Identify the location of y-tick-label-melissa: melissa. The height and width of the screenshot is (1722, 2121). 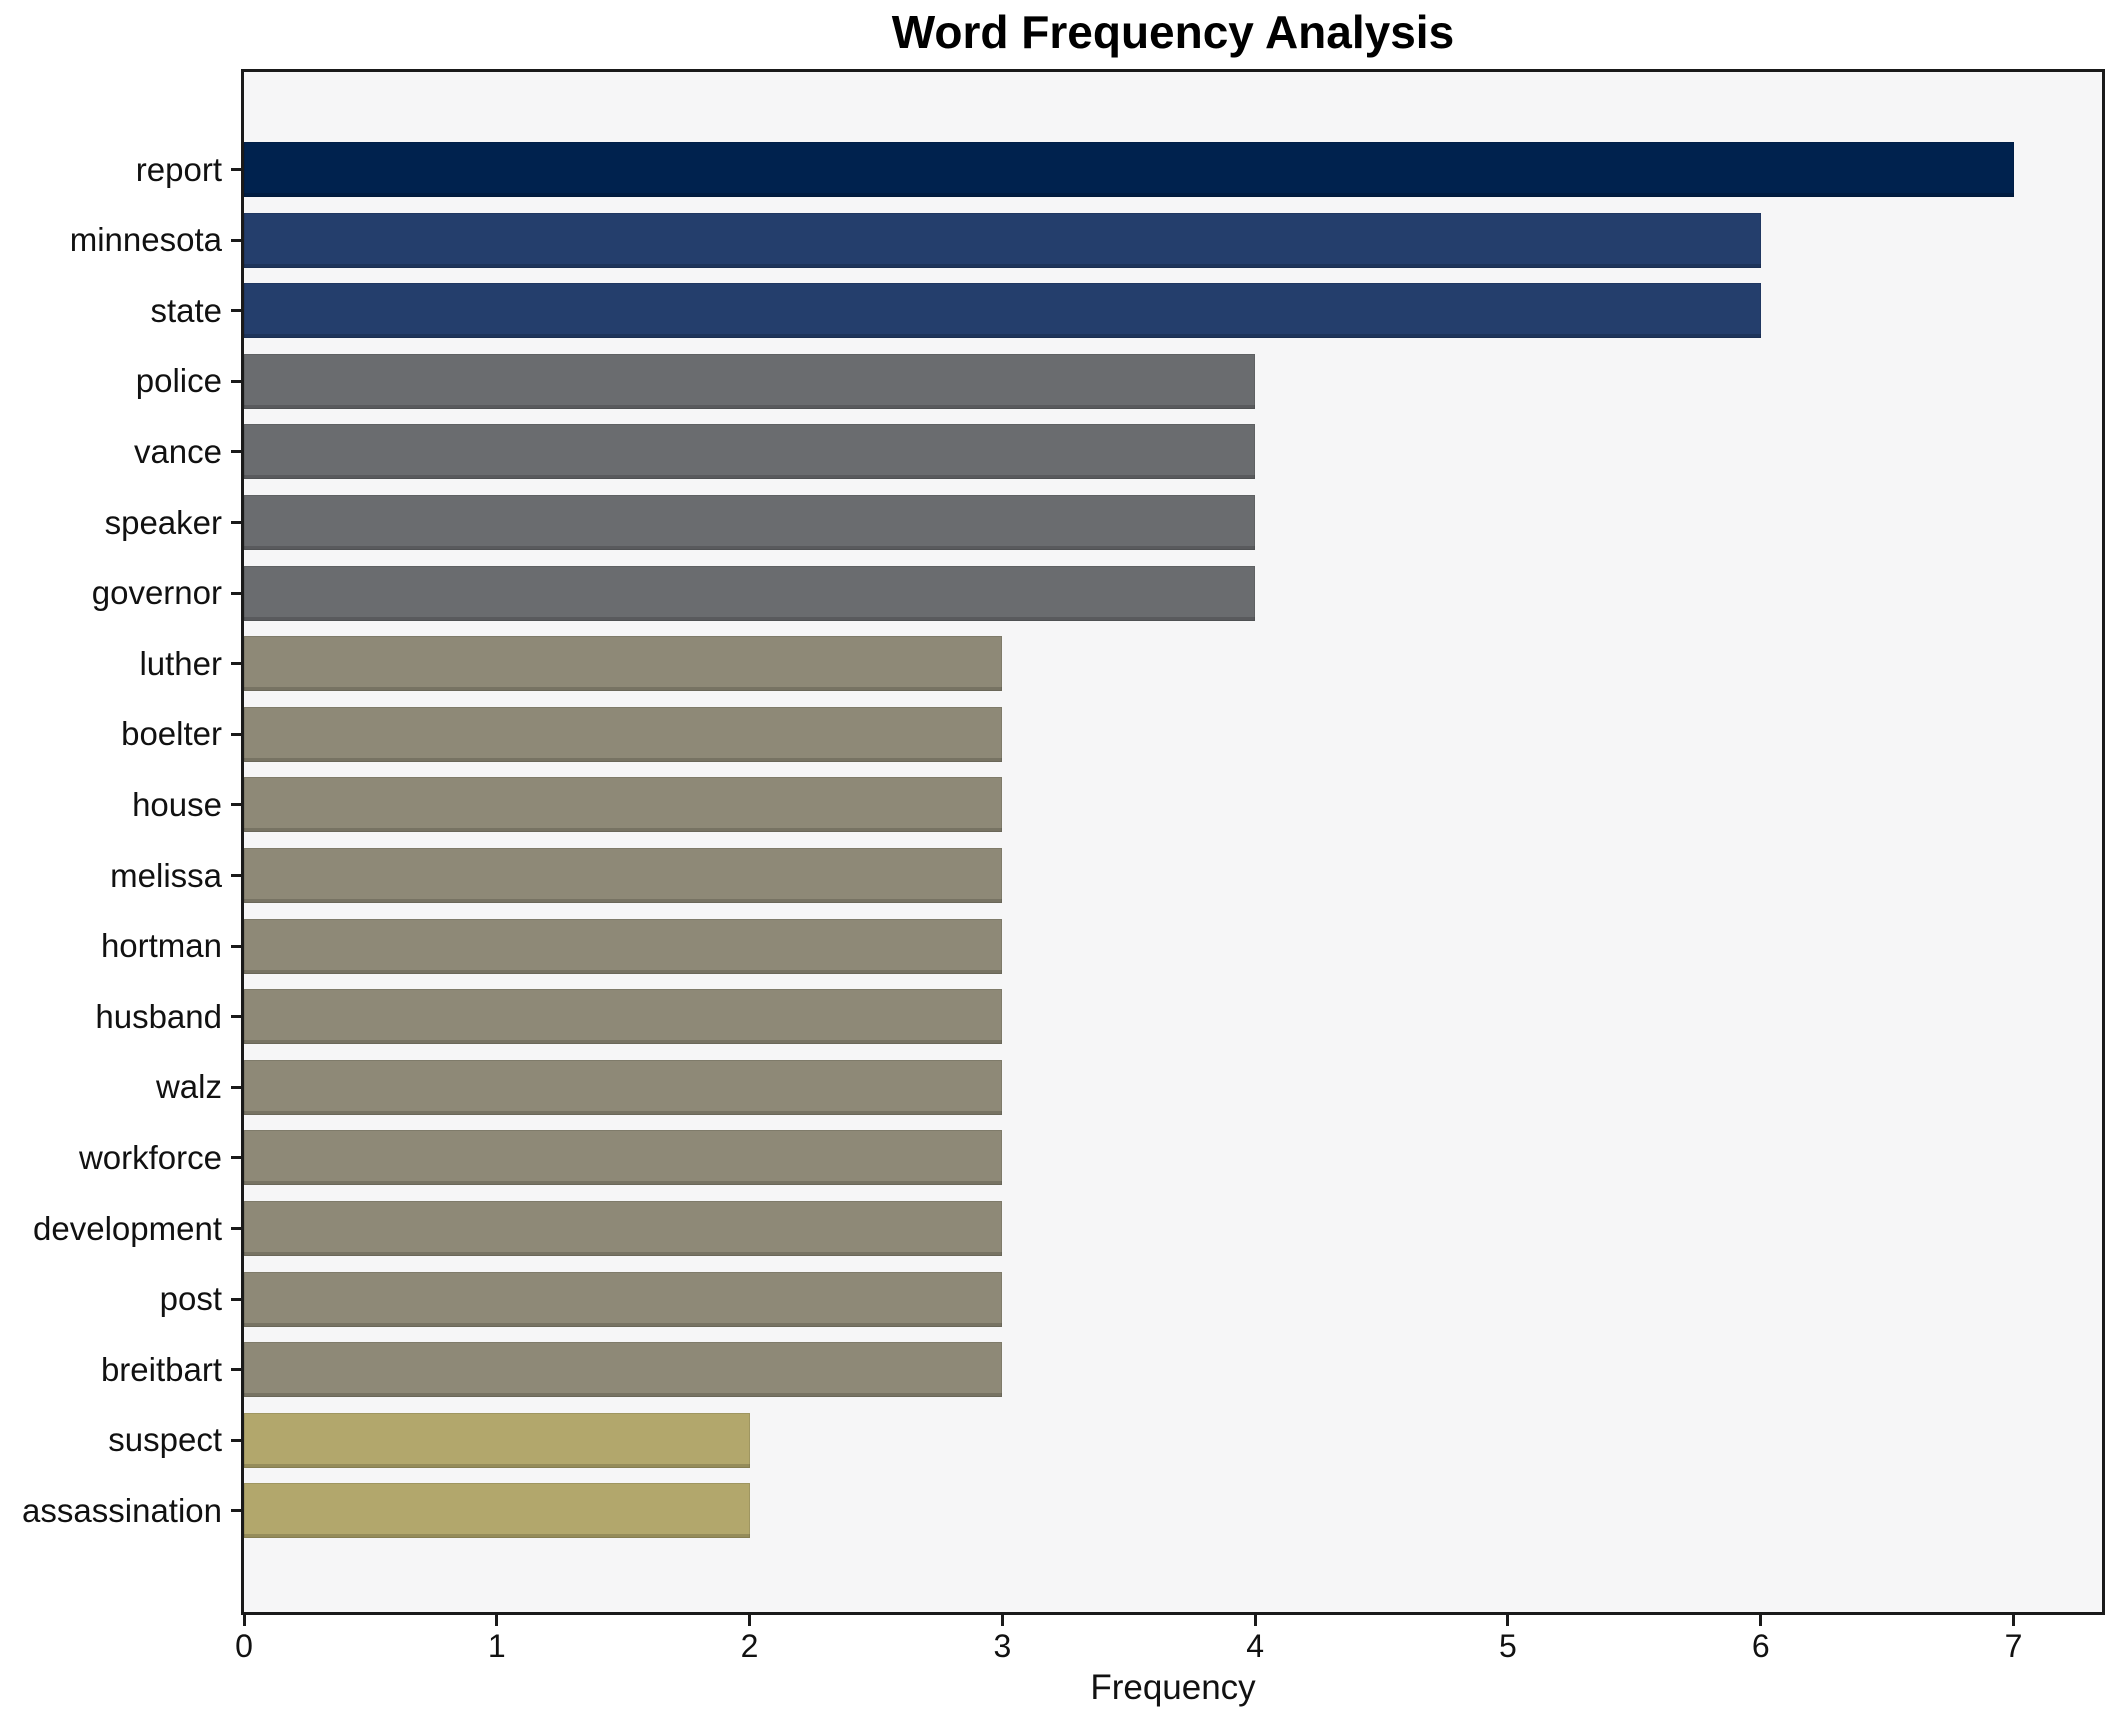
(166, 875).